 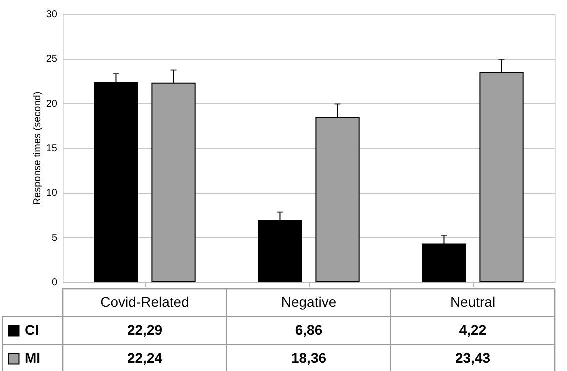 I want to click on y-axis-title: Response times (second), so click(x=38, y=149).